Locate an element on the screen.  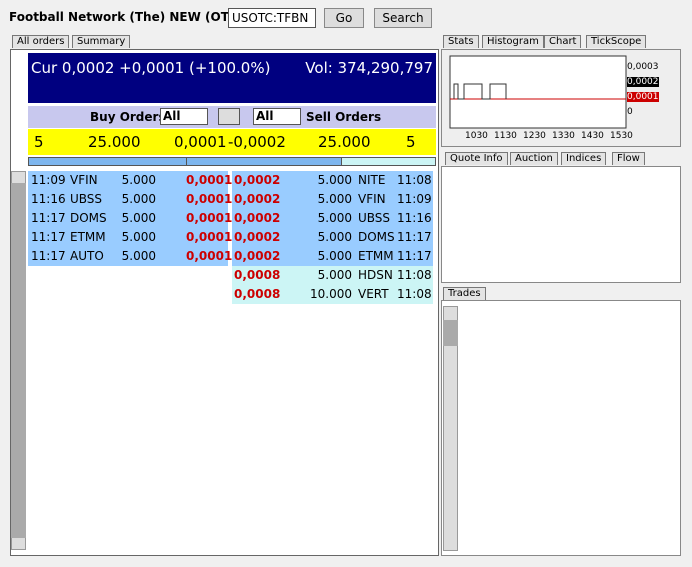
cell: 10.000 is located at coordinates (331, 294).